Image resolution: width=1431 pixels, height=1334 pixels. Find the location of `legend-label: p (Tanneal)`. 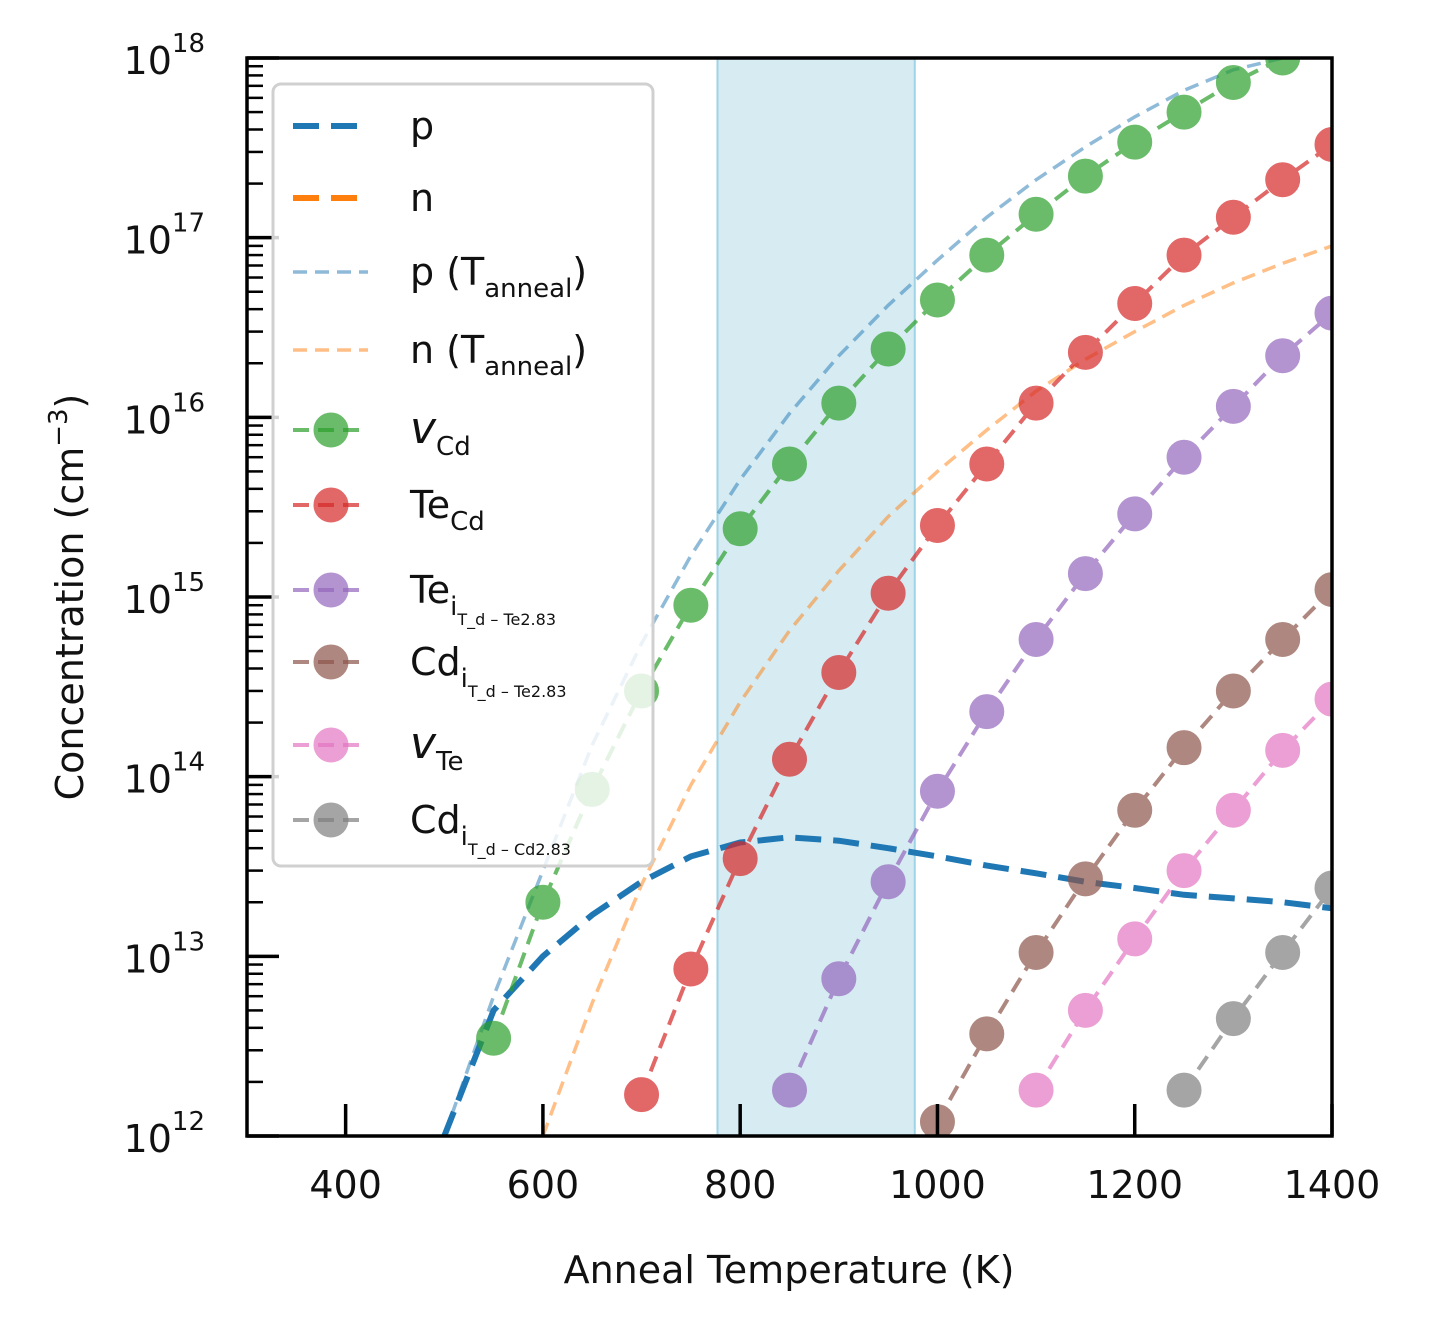

legend-label: p (Tanneal) is located at coordinates (498, 277).